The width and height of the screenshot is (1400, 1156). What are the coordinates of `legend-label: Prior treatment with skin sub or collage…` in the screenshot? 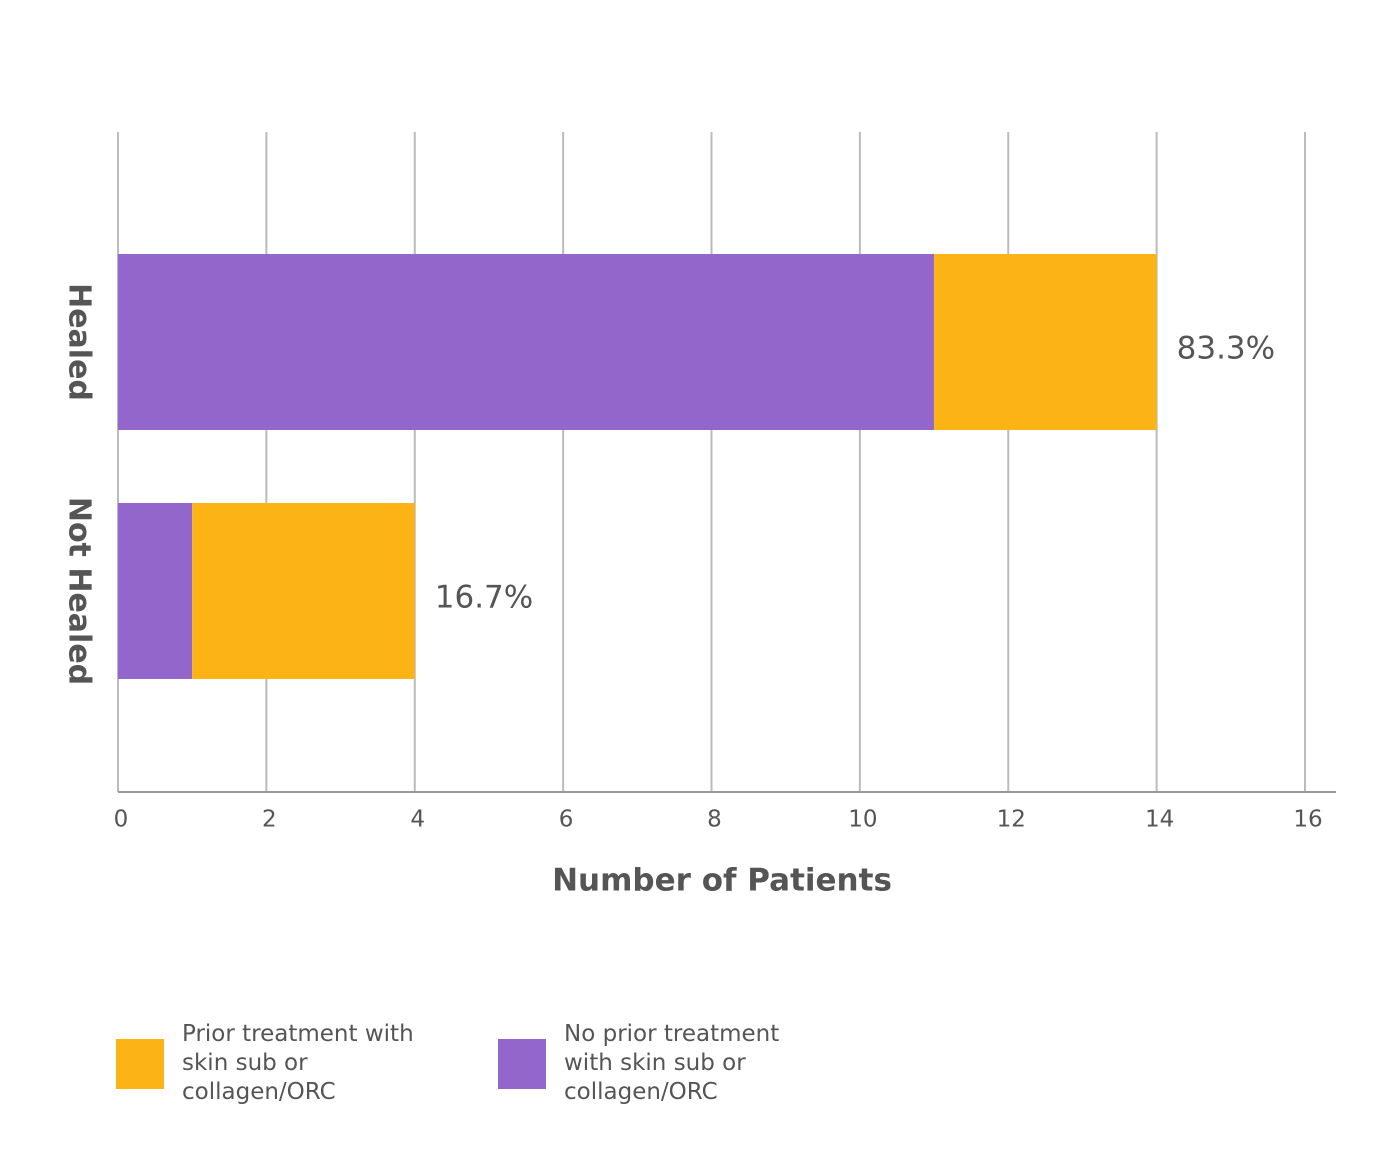 It's located at (298, 1063).